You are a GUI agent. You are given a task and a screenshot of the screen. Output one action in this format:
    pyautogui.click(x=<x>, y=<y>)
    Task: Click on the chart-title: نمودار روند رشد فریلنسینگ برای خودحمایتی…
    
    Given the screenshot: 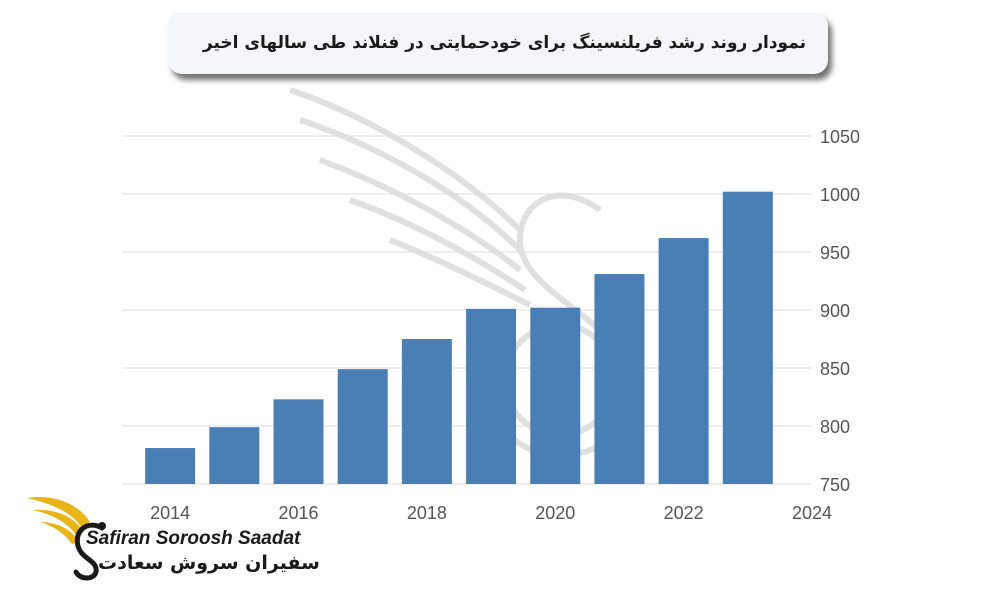 What is the action you would take?
    pyautogui.click(x=504, y=43)
    